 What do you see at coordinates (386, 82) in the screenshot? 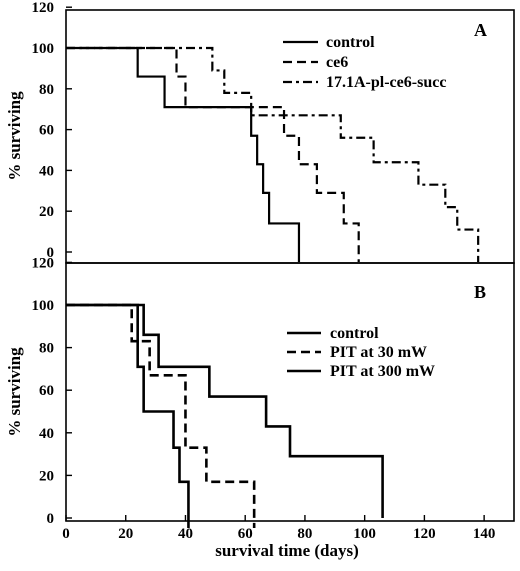
I see `legend-label: 17.1A-pl-ce6-succ` at bounding box center [386, 82].